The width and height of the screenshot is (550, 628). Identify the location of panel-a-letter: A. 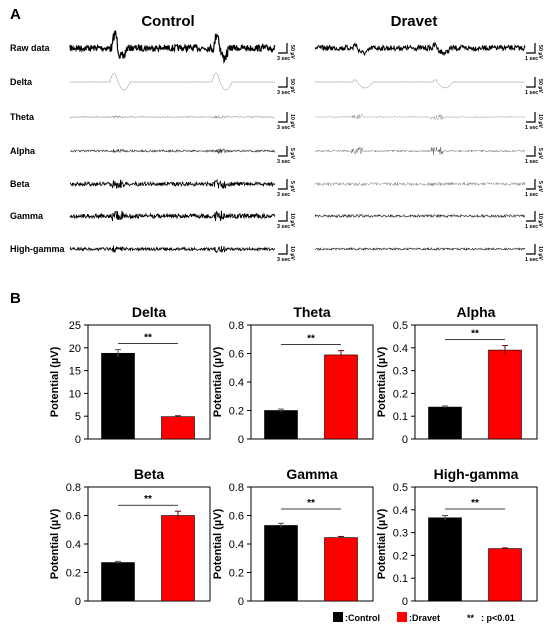
(15, 14).